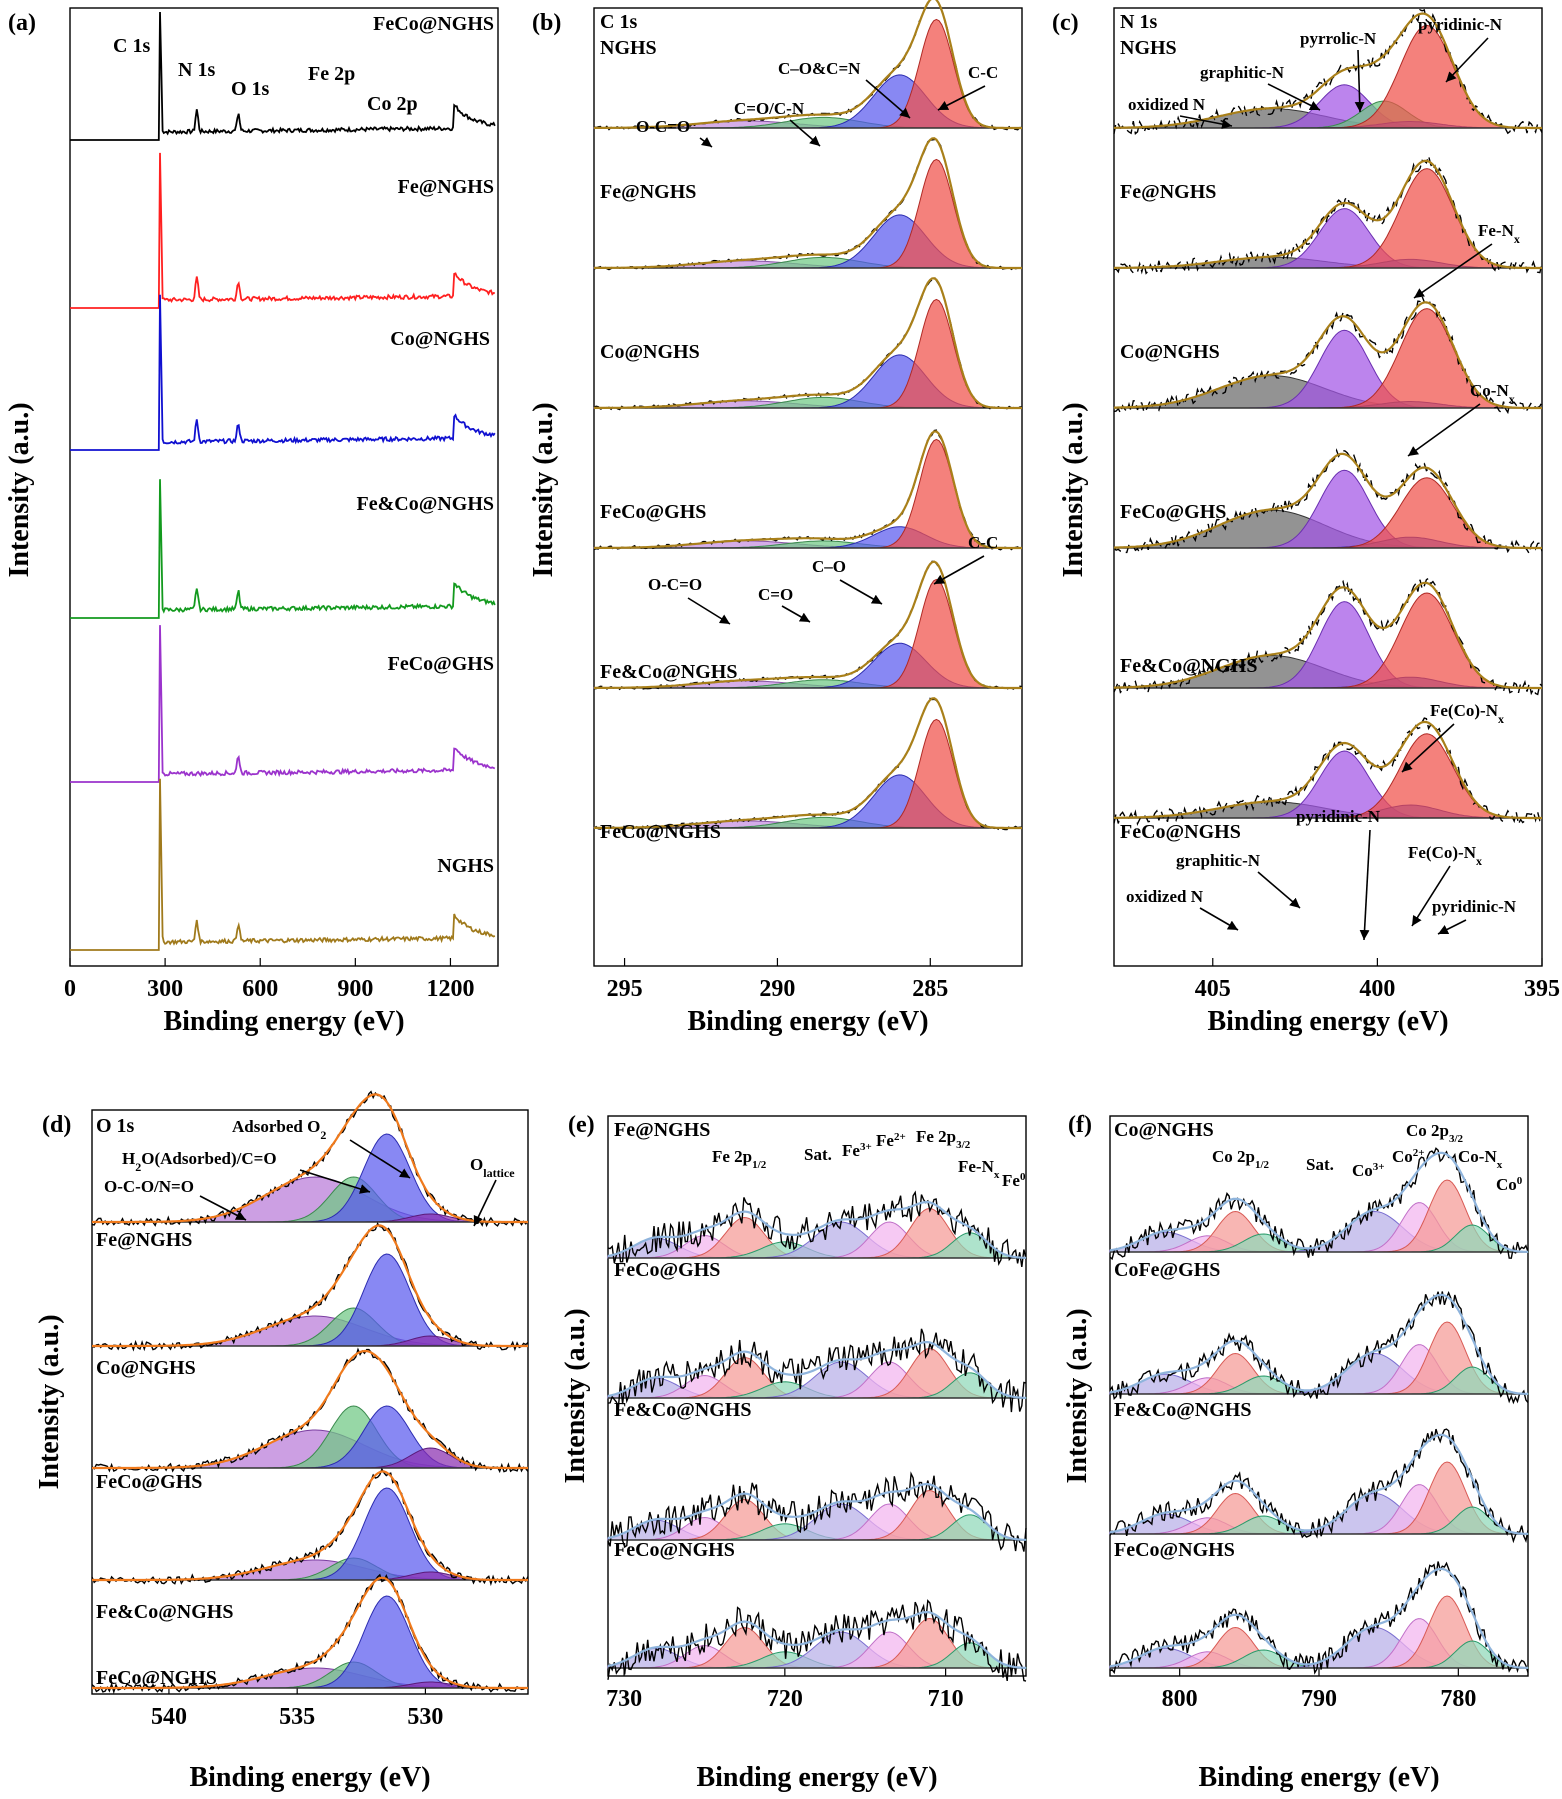 The image size is (1562, 1799). I want to click on panel-e-row3-envelope, so click(816, 1640).